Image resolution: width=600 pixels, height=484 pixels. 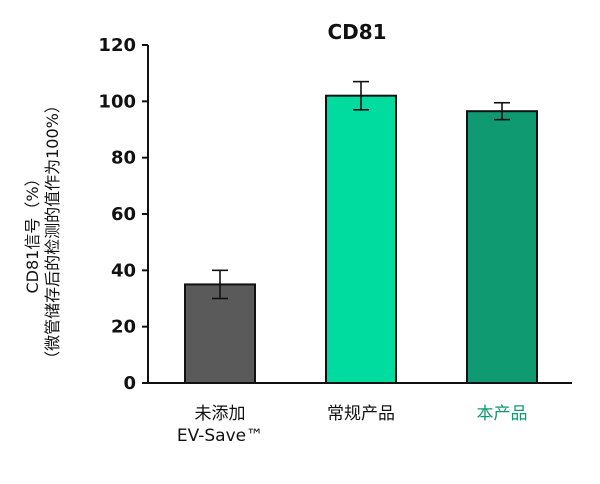 What do you see at coordinates (361, 414) in the screenshot?
I see `x-category-label-2: 常规产品` at bounding box center [361, 414].